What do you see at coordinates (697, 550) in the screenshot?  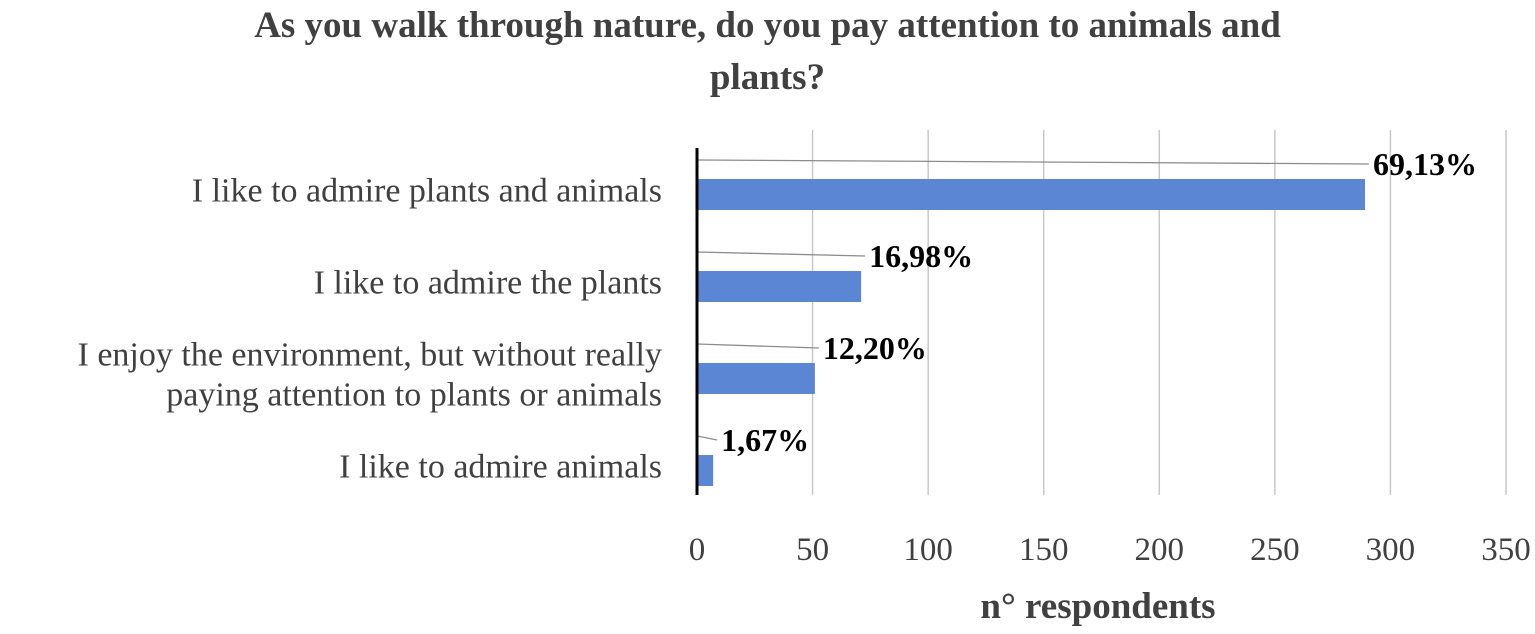 I see `x-tick-label-0: 0` at bounding box center [697, 550].